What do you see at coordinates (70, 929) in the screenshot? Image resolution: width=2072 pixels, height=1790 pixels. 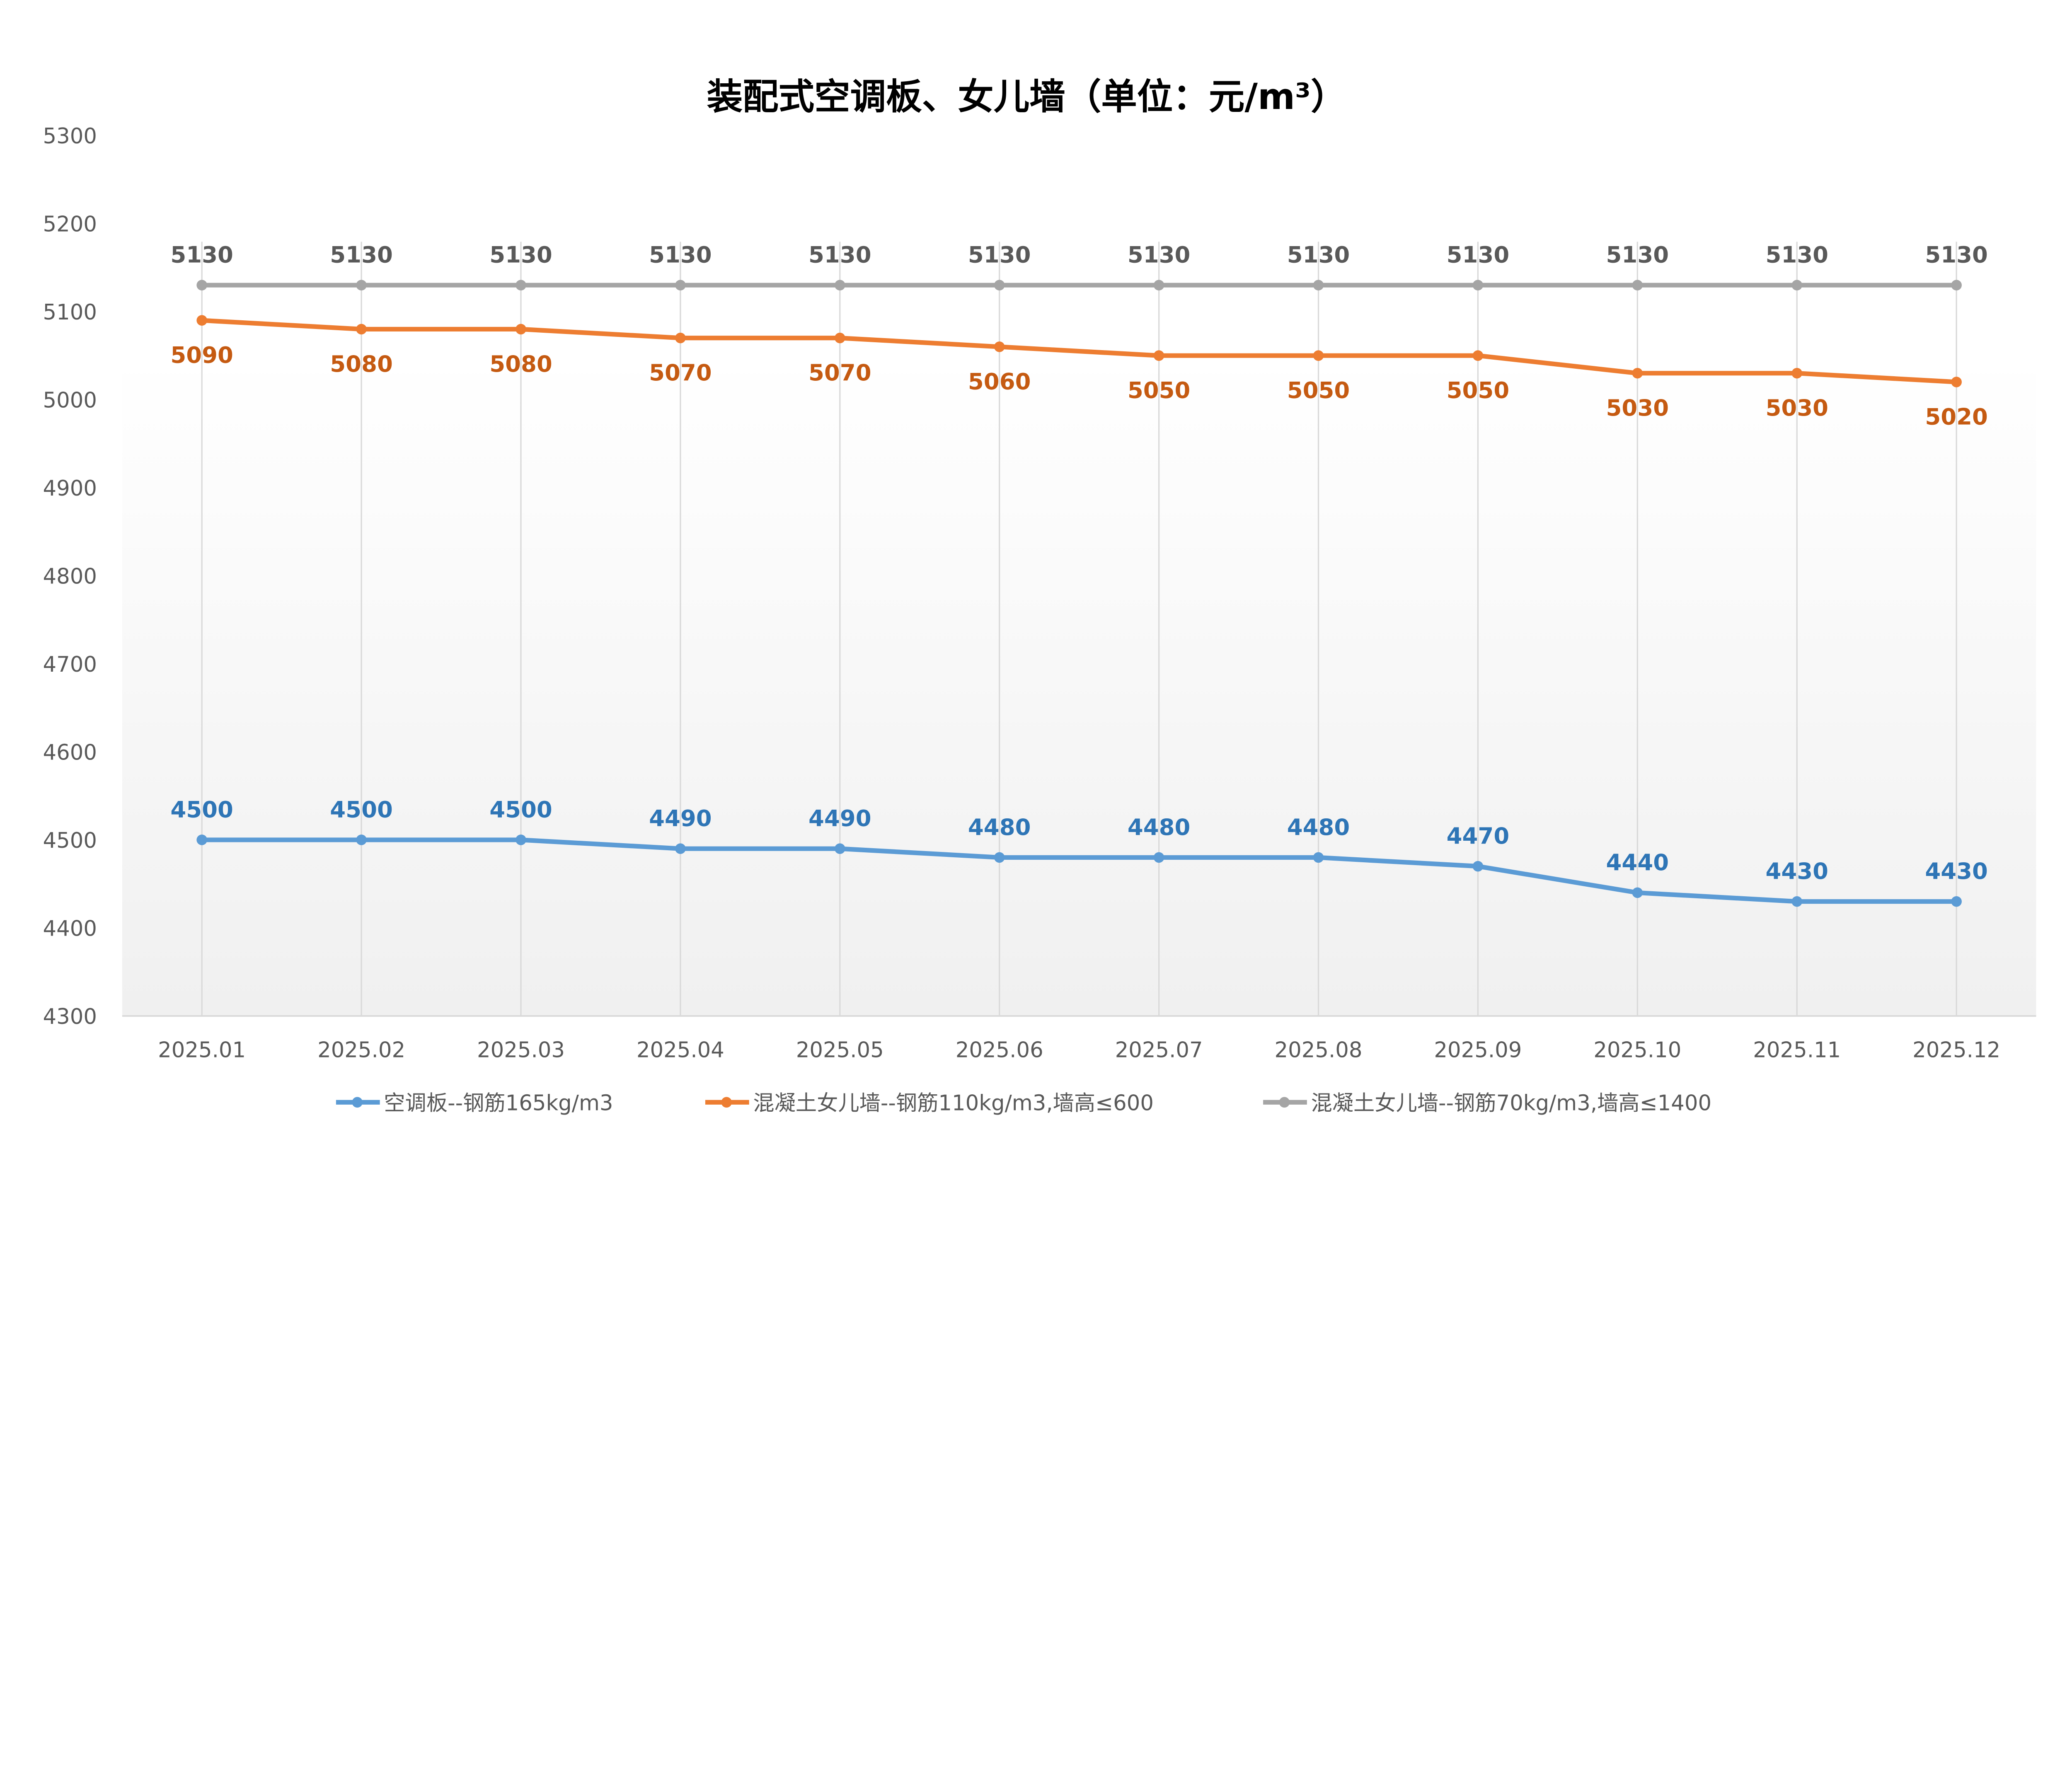 I see `y-tick-label: 4400` at bounding box center [70, 929].